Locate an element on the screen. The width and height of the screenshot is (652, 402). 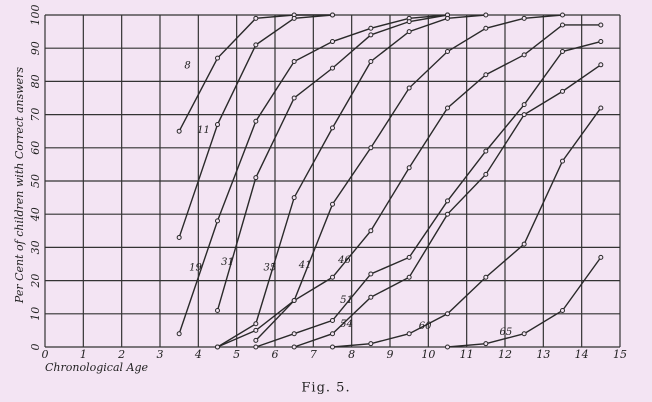
series-label: 31 is located at coordinates (227, 262).